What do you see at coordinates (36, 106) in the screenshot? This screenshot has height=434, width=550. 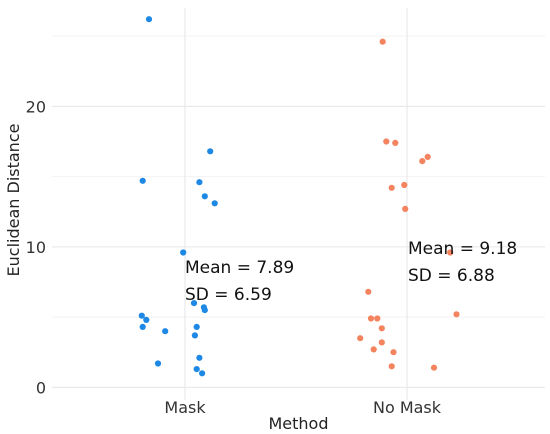 I see `y-tick-label: 20` at bounding box center [36, 106].